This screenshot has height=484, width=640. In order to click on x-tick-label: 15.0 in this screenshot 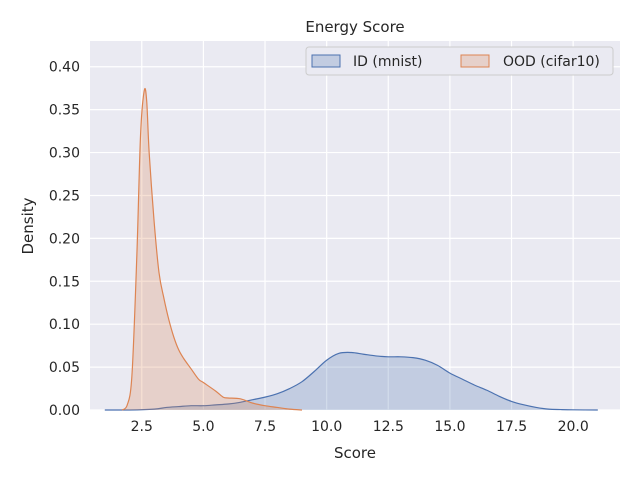, I will do `click(449, 427)`.